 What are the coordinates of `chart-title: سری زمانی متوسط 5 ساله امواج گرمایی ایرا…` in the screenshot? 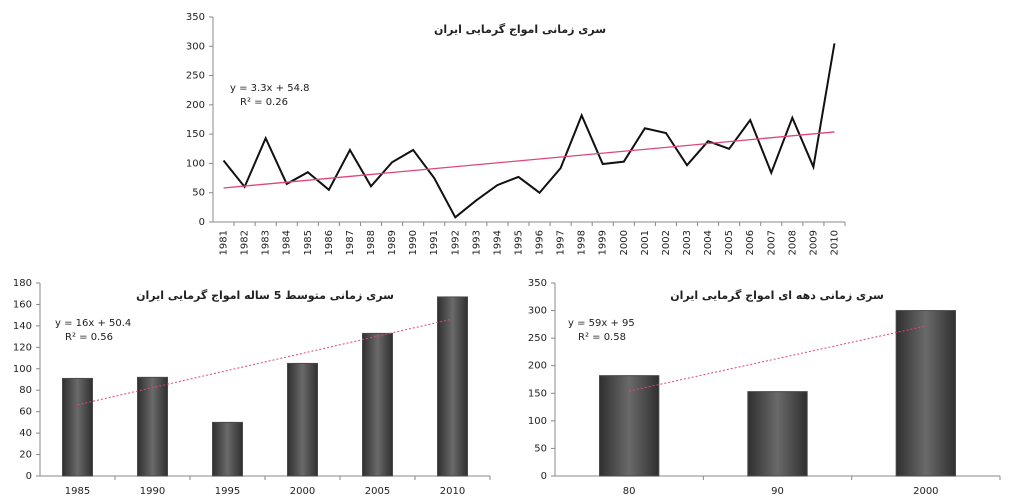 It's located at (265, 296).